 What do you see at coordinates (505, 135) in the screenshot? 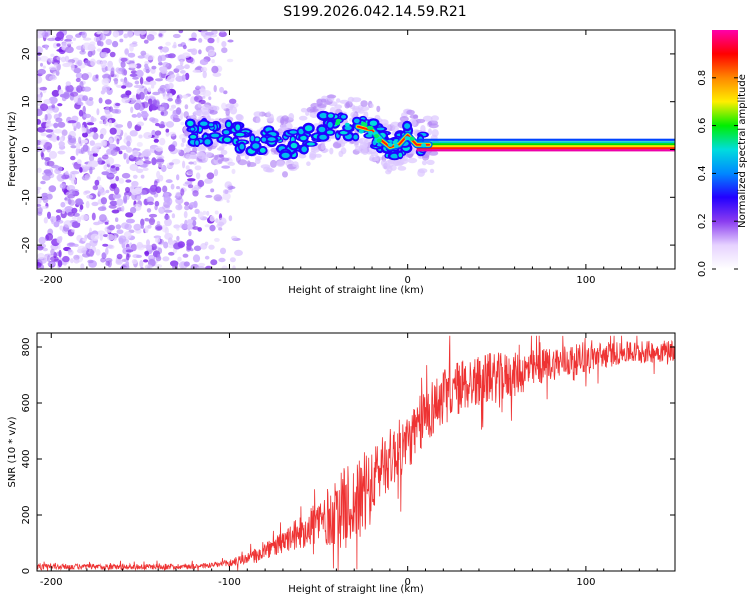
I see `spectrogram-carrier-track` at bounding box center [505, 135].